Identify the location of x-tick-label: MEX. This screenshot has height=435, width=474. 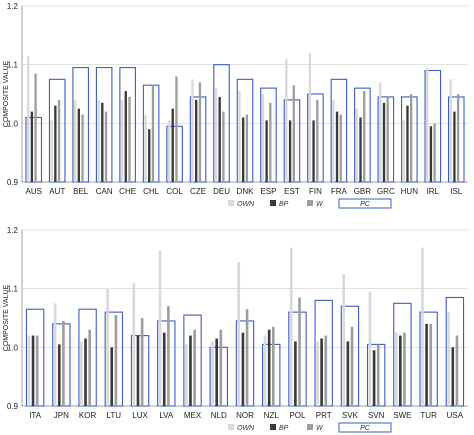
(193, 415).